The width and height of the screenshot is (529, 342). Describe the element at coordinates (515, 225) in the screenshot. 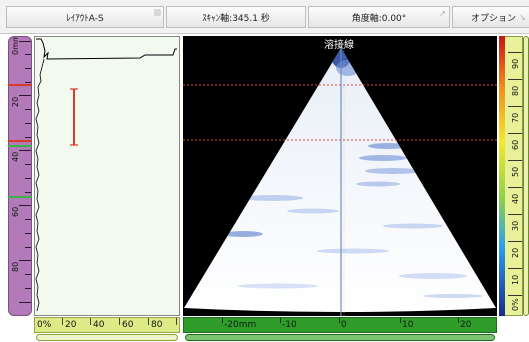

I see `palette-label-30: 30` at that location.